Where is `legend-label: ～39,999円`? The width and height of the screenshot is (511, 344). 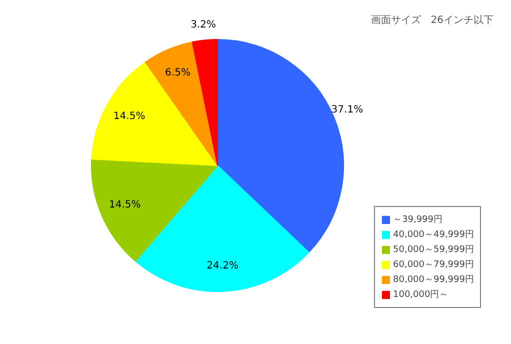
legend-label: ～39,999円 is located at coordinates (417, 220).